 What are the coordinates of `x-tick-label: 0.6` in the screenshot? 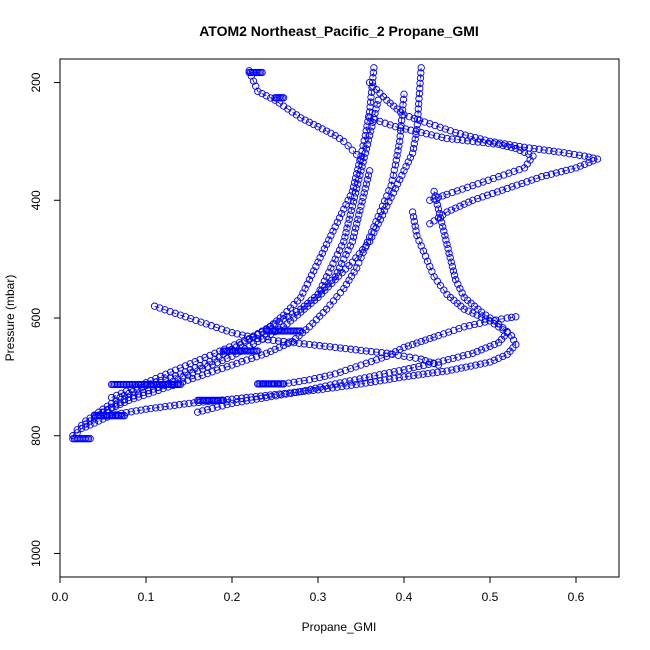 It's located at (576, 597).